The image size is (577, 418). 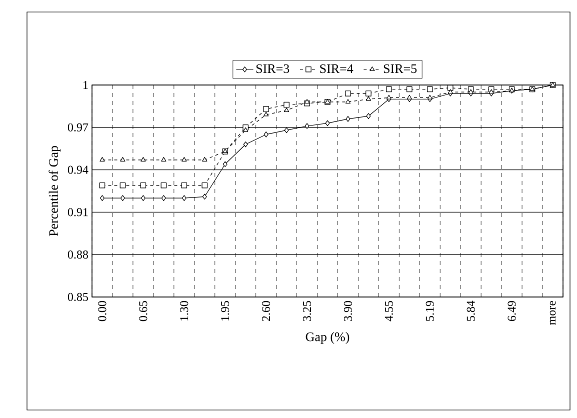 I want to click on x-tick-label: 5.84, so click(x=470, y=310).